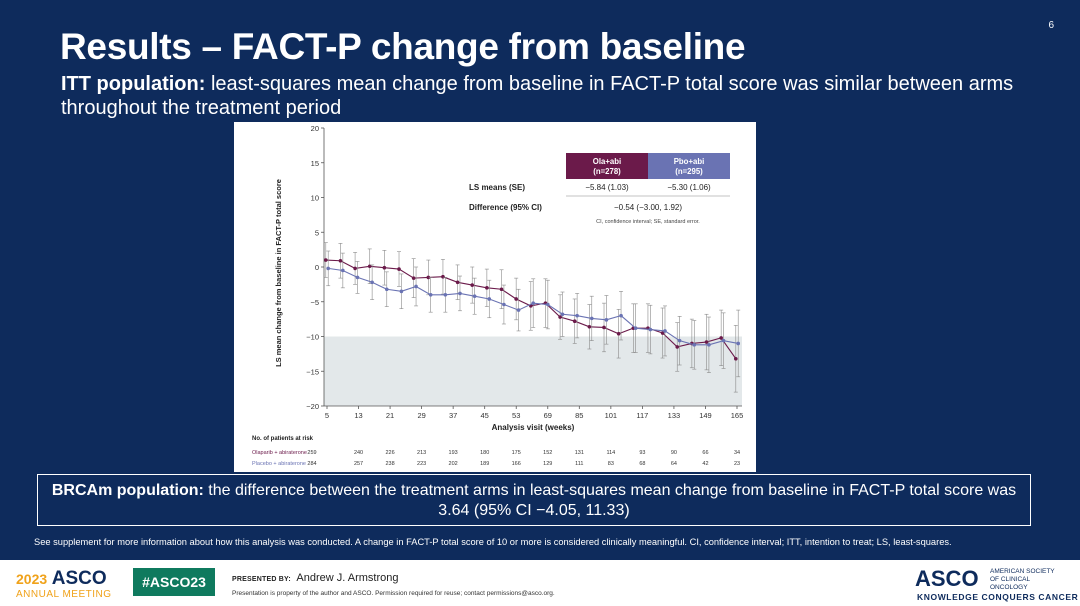  Describe the element at coordinates (317, 232) in the screenshot. I see `y-tick-label: 5` at that location.